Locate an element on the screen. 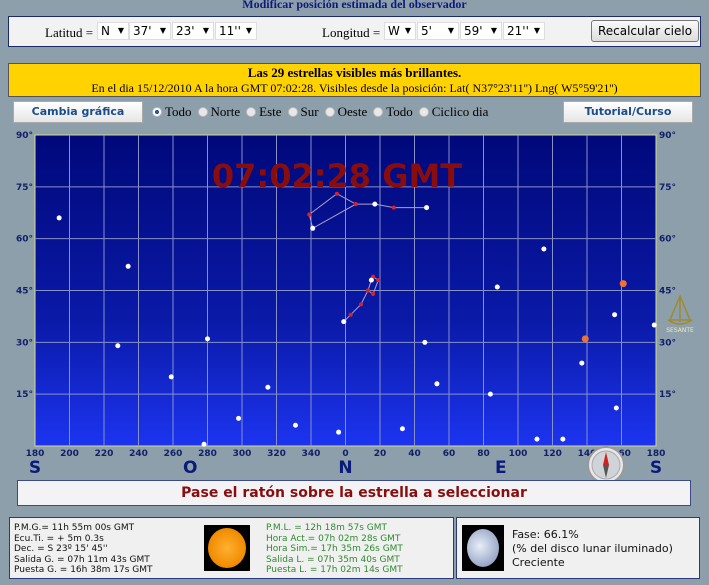  value: W is located at coordinates (394, 31).